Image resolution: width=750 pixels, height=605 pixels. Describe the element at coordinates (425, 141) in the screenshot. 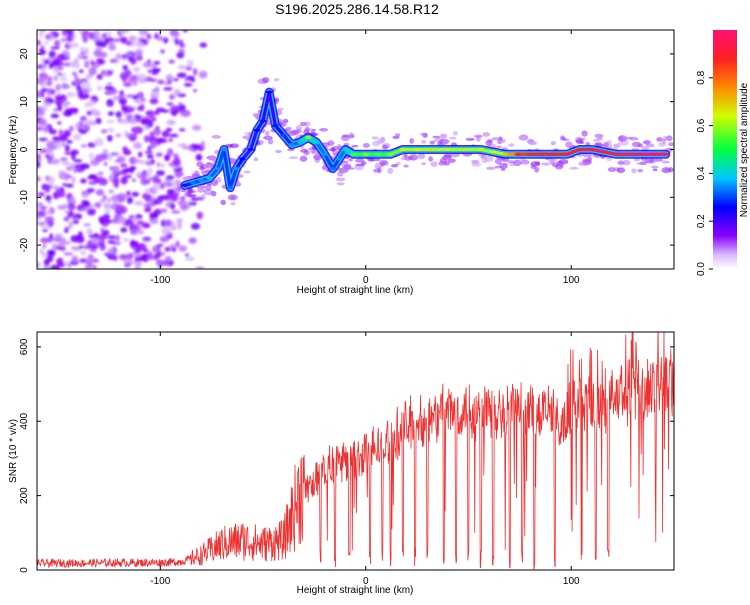

I see `spectrogram-ridge` at that location.